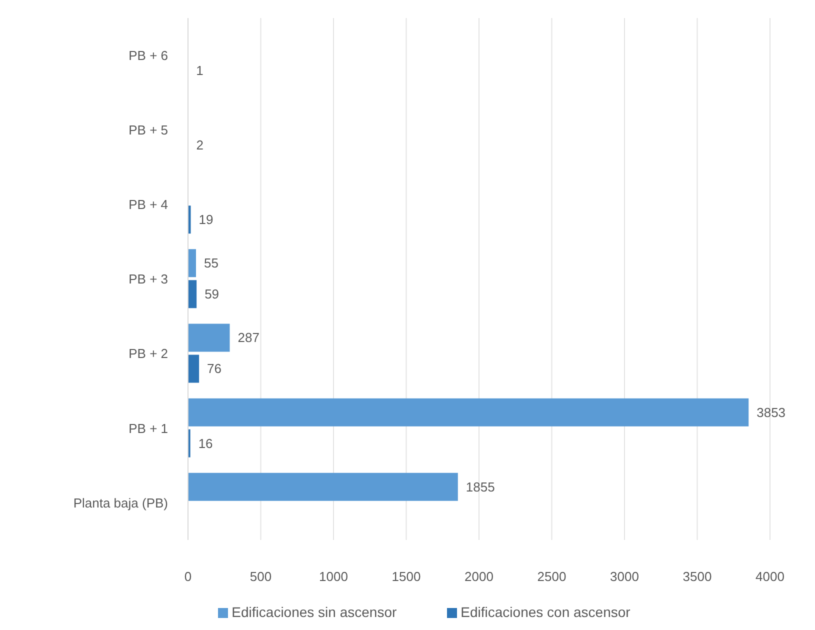  What do you see at coordinates (624, 576) in the screenshot?
I see `x-tick-label: 3000` at bounding box center [624, 576].